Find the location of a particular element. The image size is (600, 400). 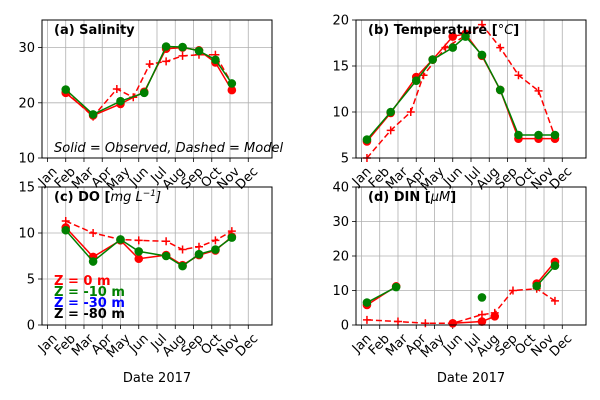

y-tick-label: 30 is located at coordinates (26, 48).